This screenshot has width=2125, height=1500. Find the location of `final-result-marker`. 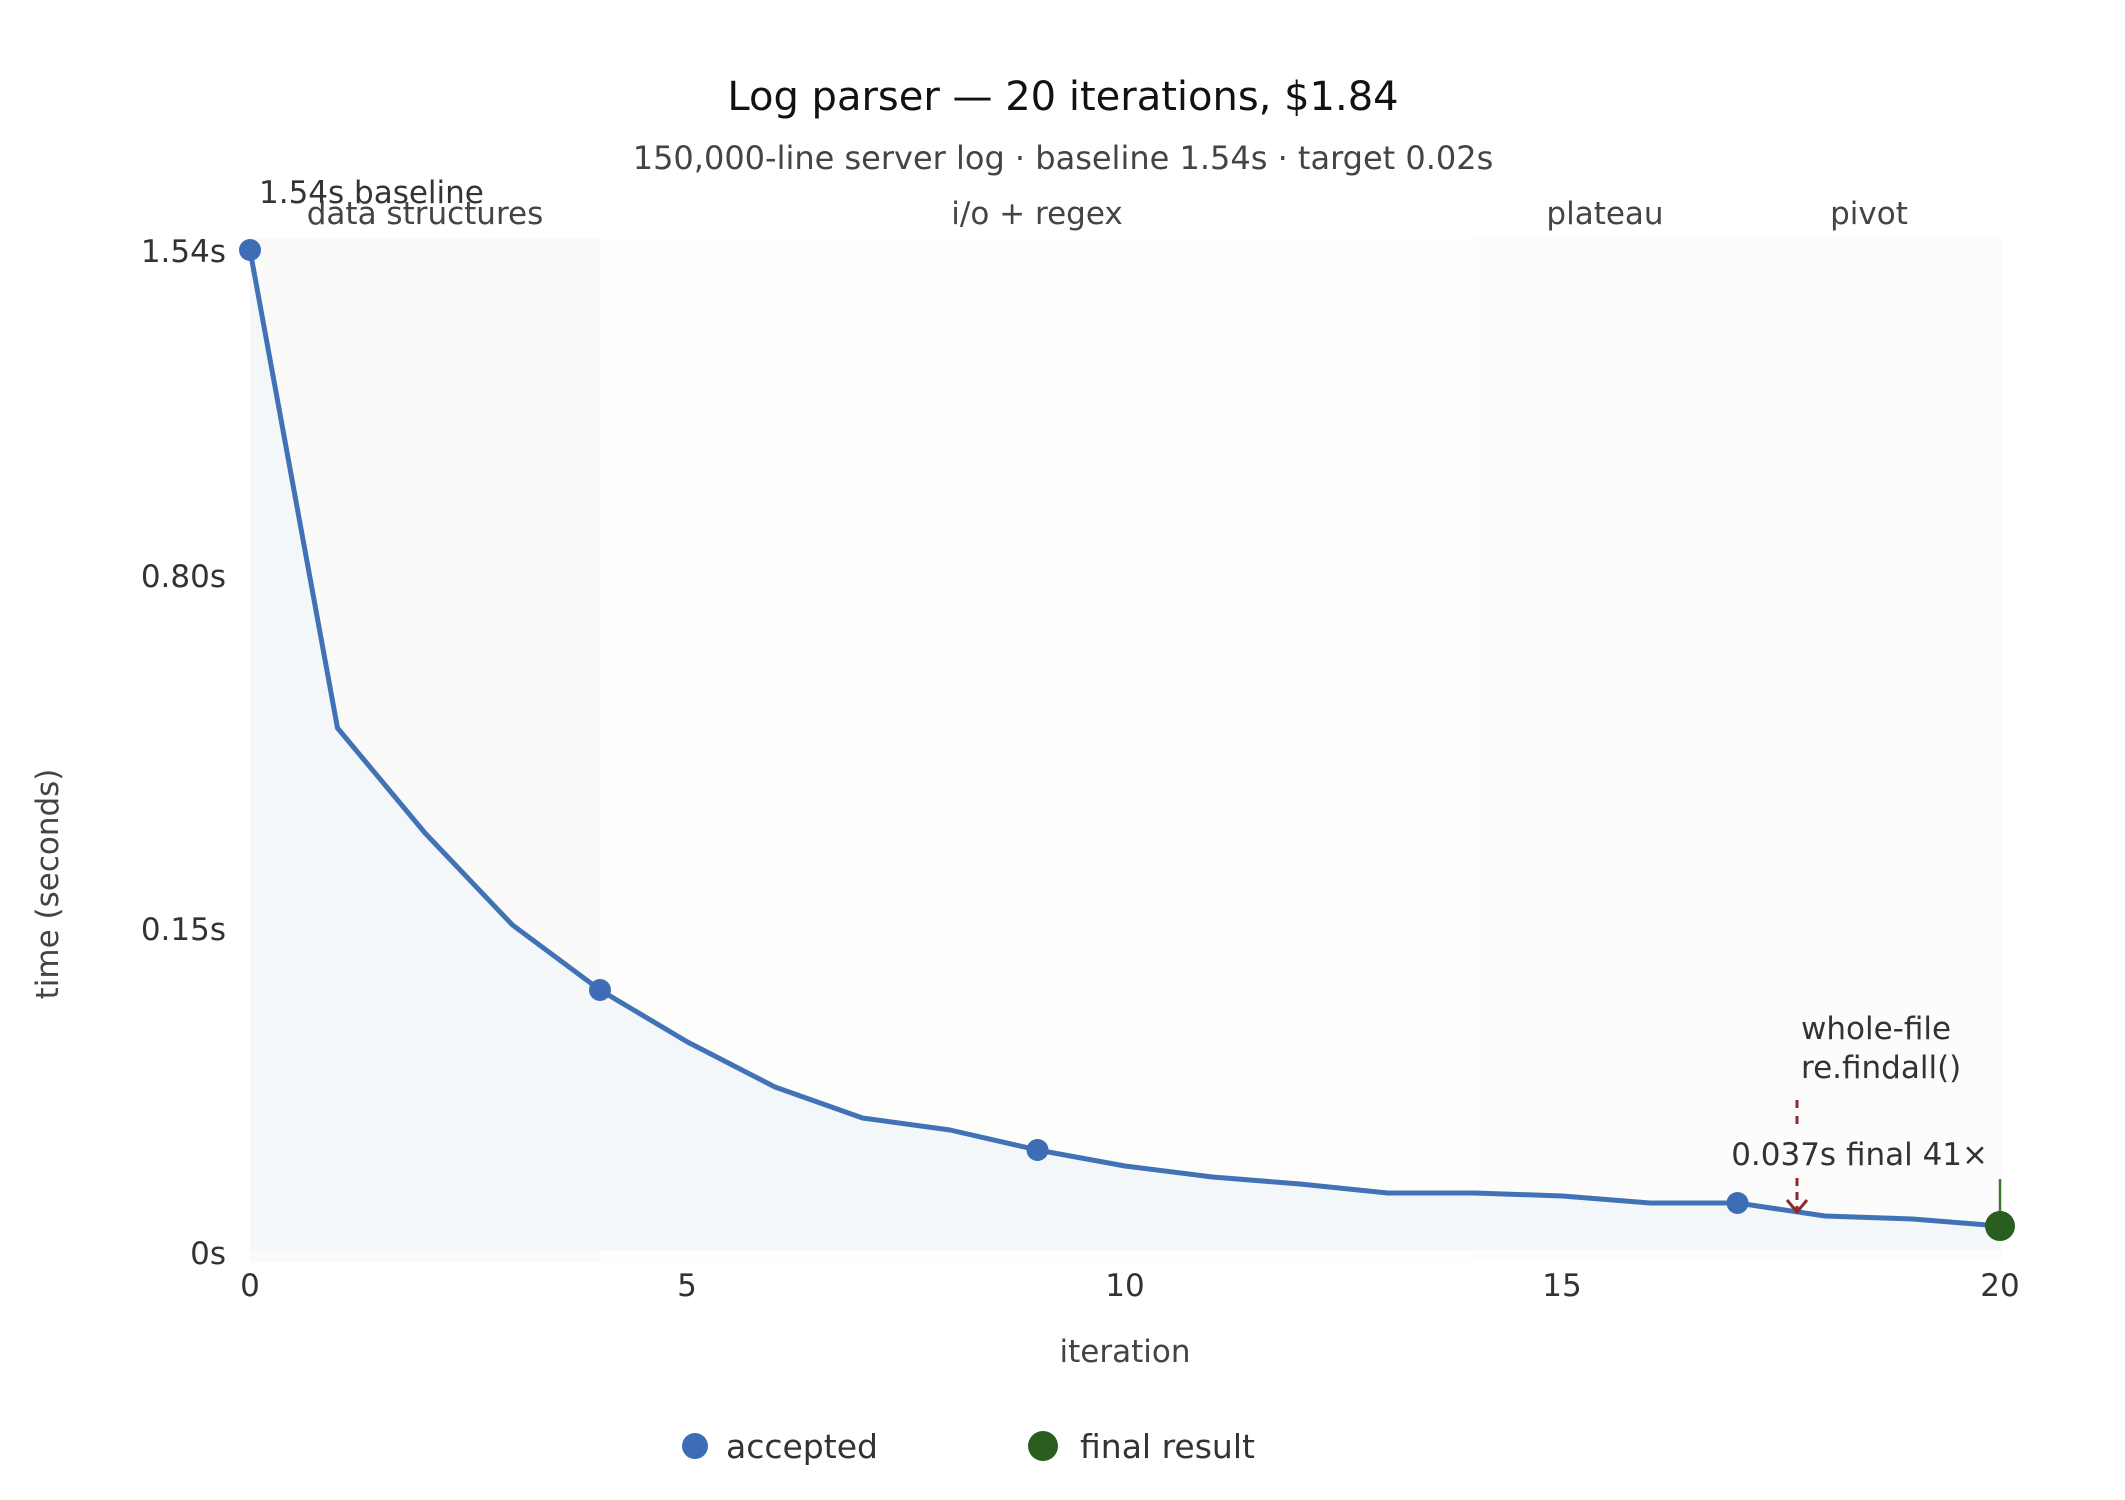

final-result-marker is located at coordinates (2000, 1226).